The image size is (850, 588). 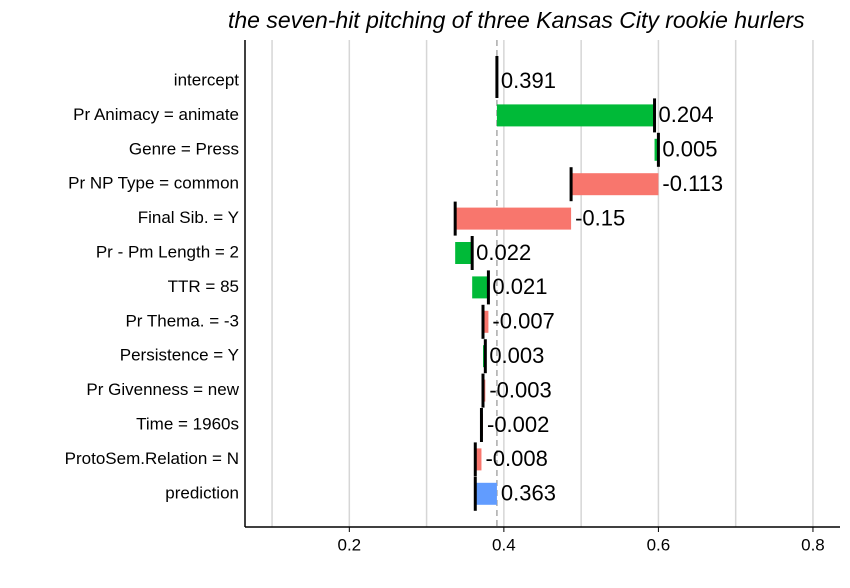 What do you see at coordinates (689, 149) in the screenshot?
I see `value-label: 0.005` at bounding box center [689, 149].